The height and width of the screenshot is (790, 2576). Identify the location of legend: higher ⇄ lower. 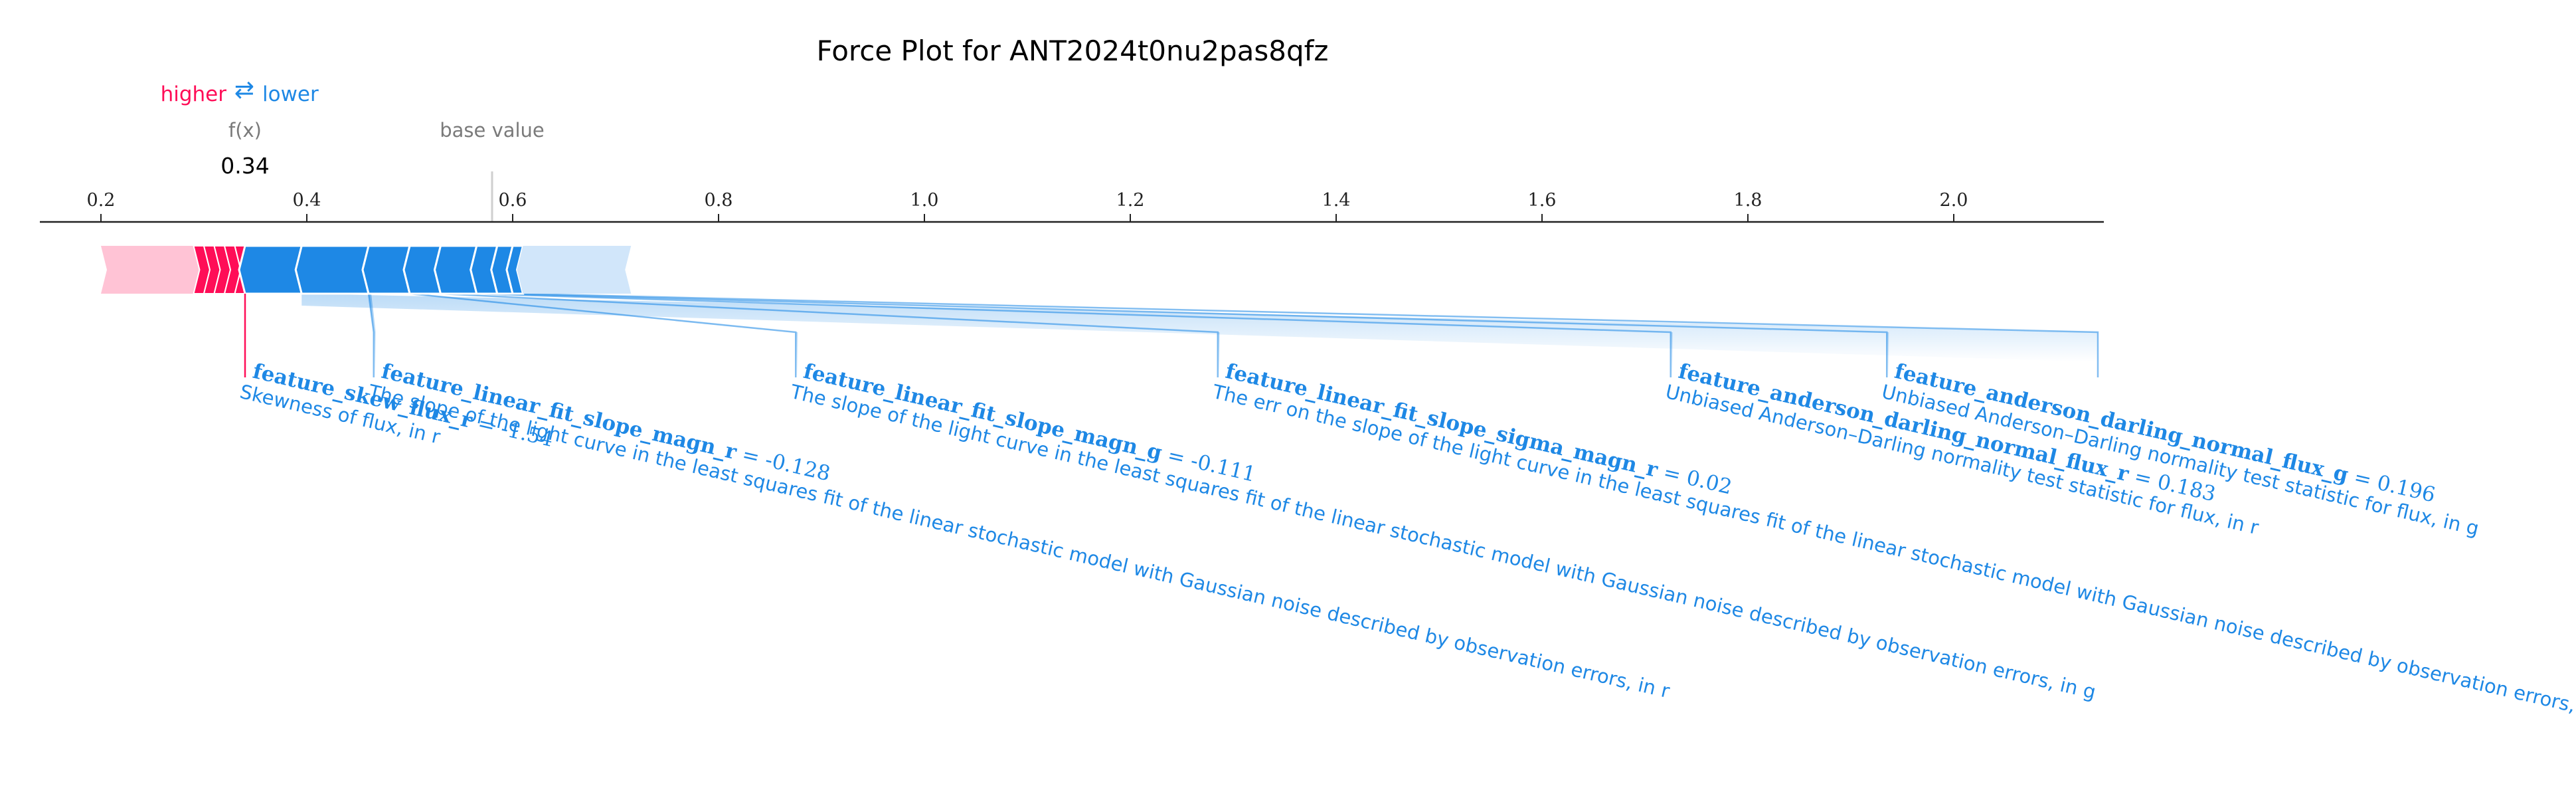
(240, 91).